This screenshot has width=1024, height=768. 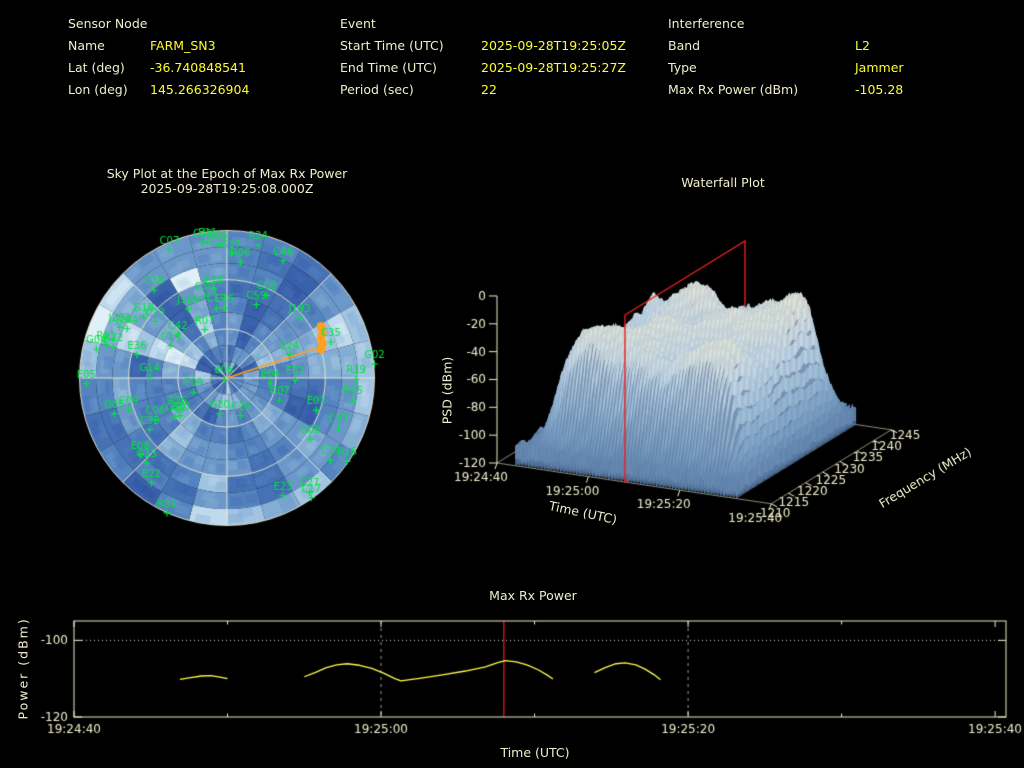 What do you see at coordinates (108, 23) in the screenshot?
I see `section-title-sensor-node: Sensor Node` at bounding box center [108, 23].